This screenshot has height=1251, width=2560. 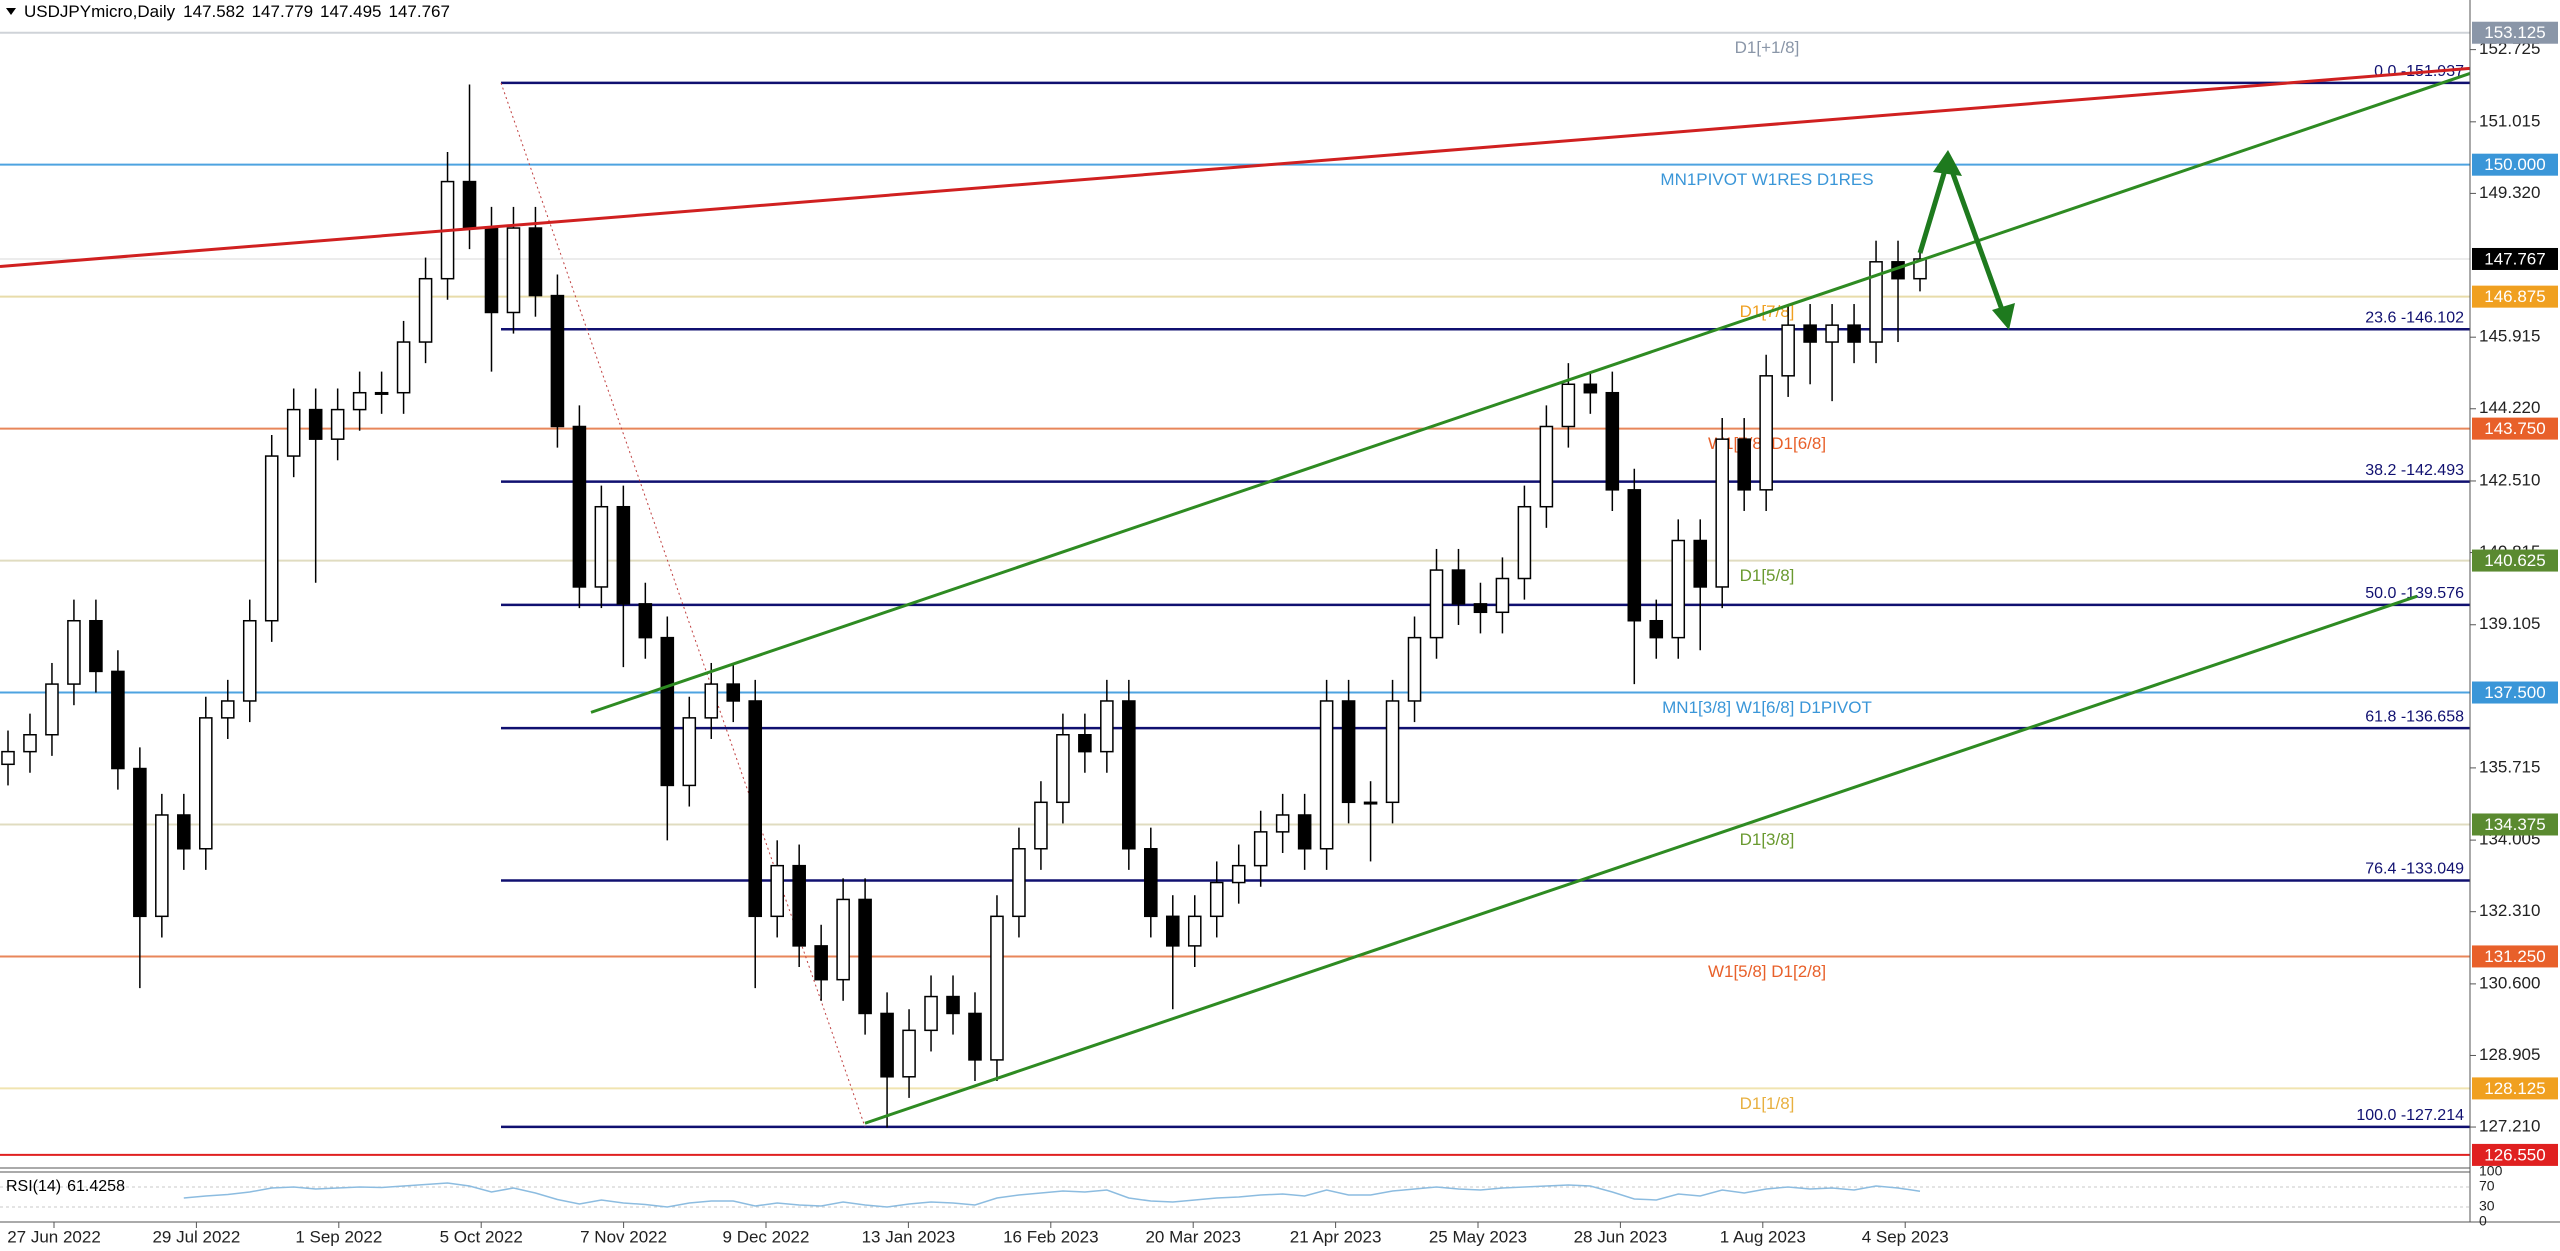 I want to click on arrow-head, so click(x=2003, y=316).